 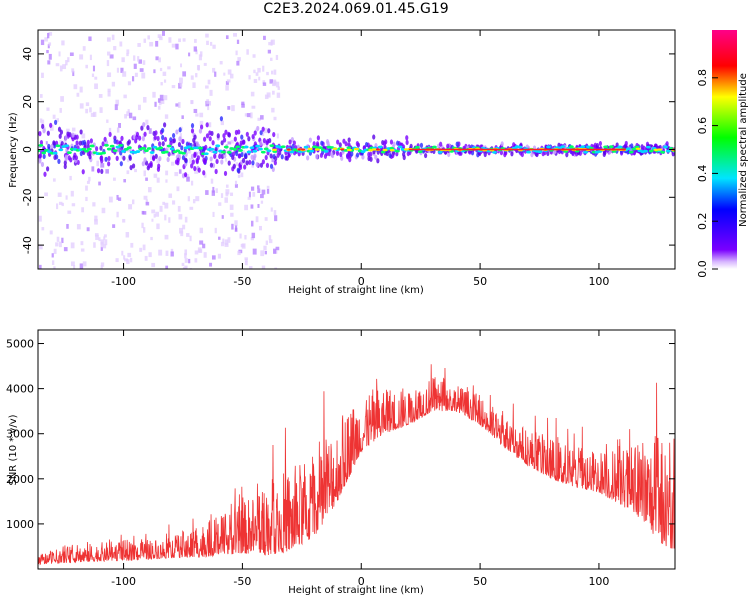 What do you see at coordinates (13, 449) in the screenshot?
I see `snr-y-label: SNR (10 * v/v)` at bounding box center [13, 449].